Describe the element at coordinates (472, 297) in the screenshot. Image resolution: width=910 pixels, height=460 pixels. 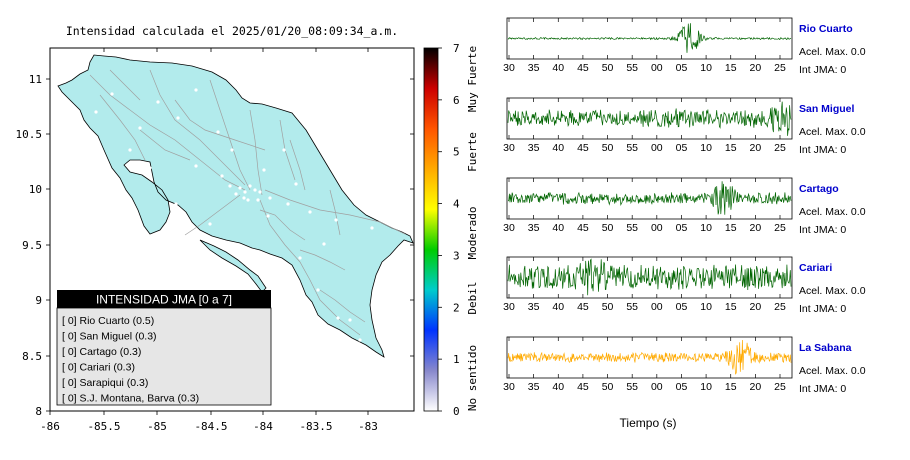
I see `colorbar-label: Debil` at that location.